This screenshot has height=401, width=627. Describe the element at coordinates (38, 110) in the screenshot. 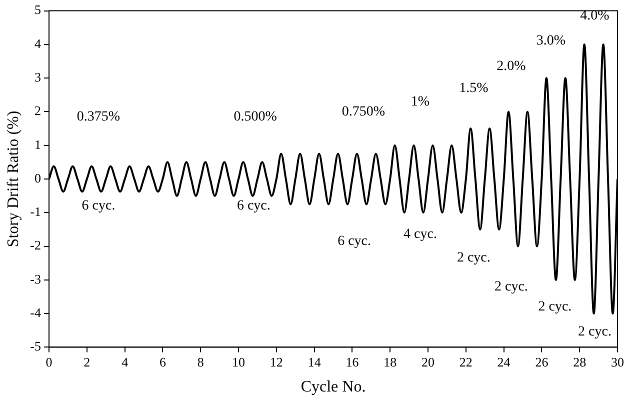

I see `y-tick-label: 2` at that location.